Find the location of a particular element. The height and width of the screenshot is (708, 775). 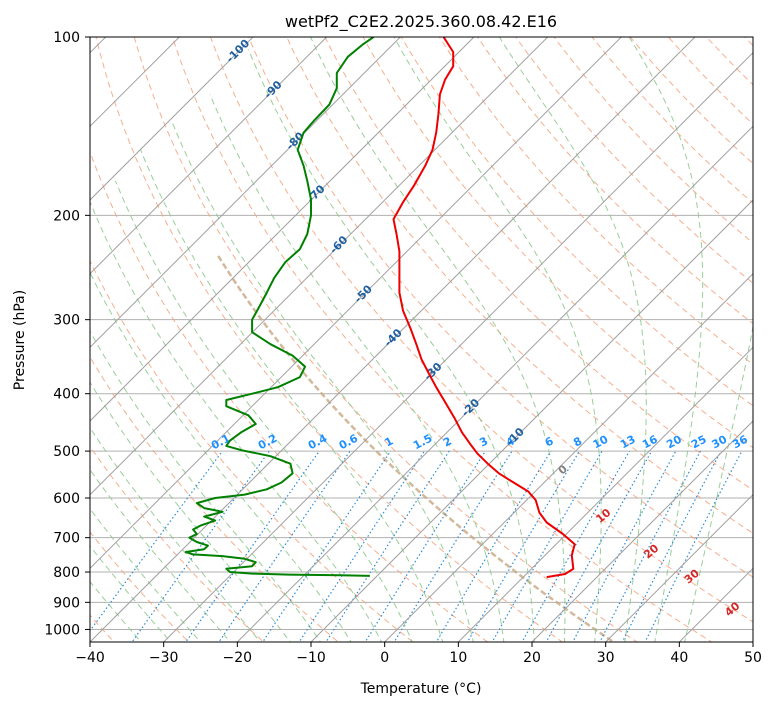

chart-title: wetPf2_C2E2.2025.360.08.42.E16 is located at coordinates (421, 22).